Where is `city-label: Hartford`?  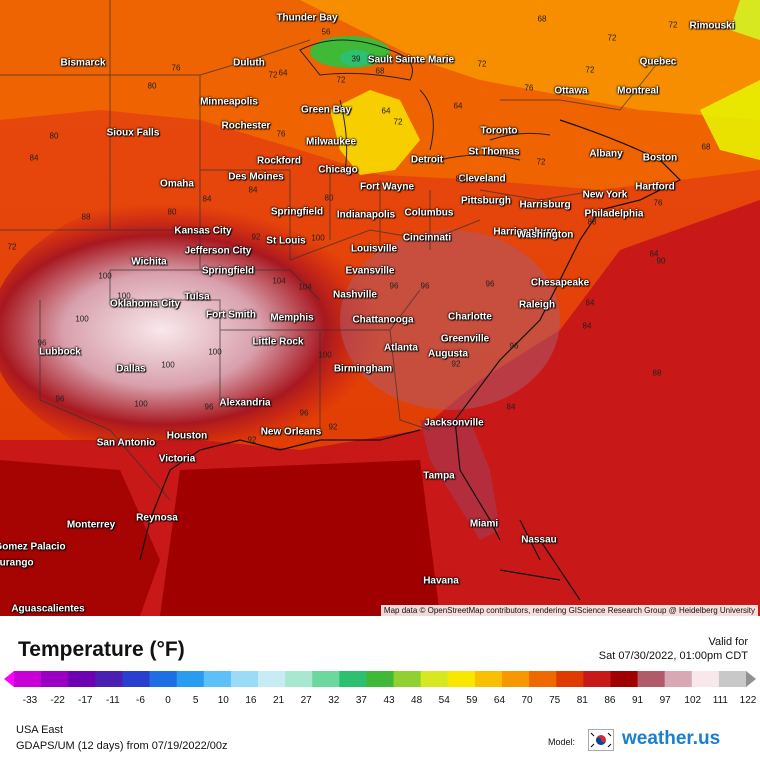 city-label: Hartford is located at coordinates (655, 187).